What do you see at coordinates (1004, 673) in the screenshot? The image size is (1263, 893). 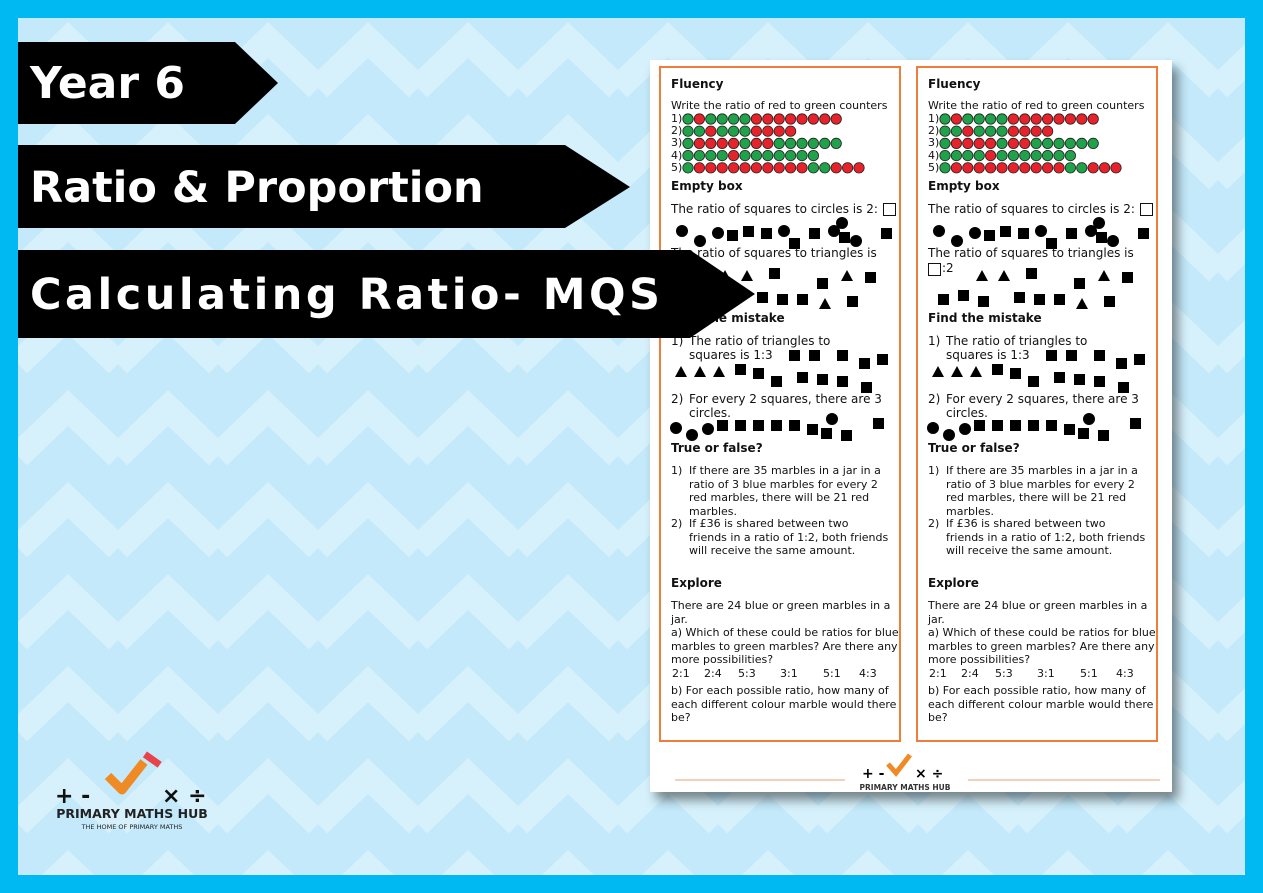 I see `ratio-option: 5:3` at bounding box center [1004, 673].